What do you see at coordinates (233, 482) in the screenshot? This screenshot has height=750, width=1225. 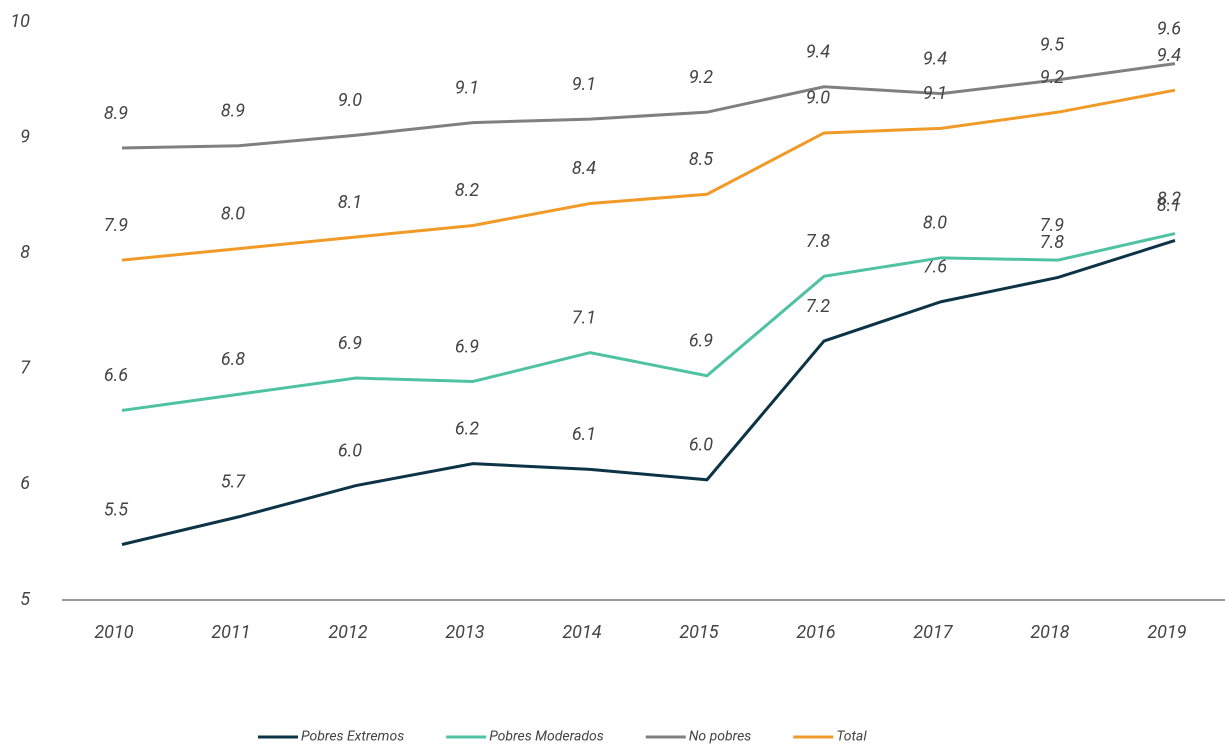 I see `data-label: 5.7` at bounding box center [233, 482].